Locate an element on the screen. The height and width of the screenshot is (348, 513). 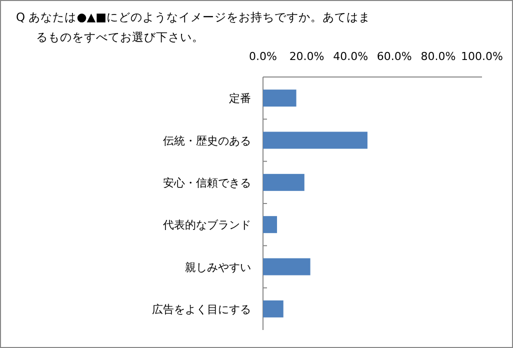
x-tick-label: 100.0% is located at coordinates (482, 56).